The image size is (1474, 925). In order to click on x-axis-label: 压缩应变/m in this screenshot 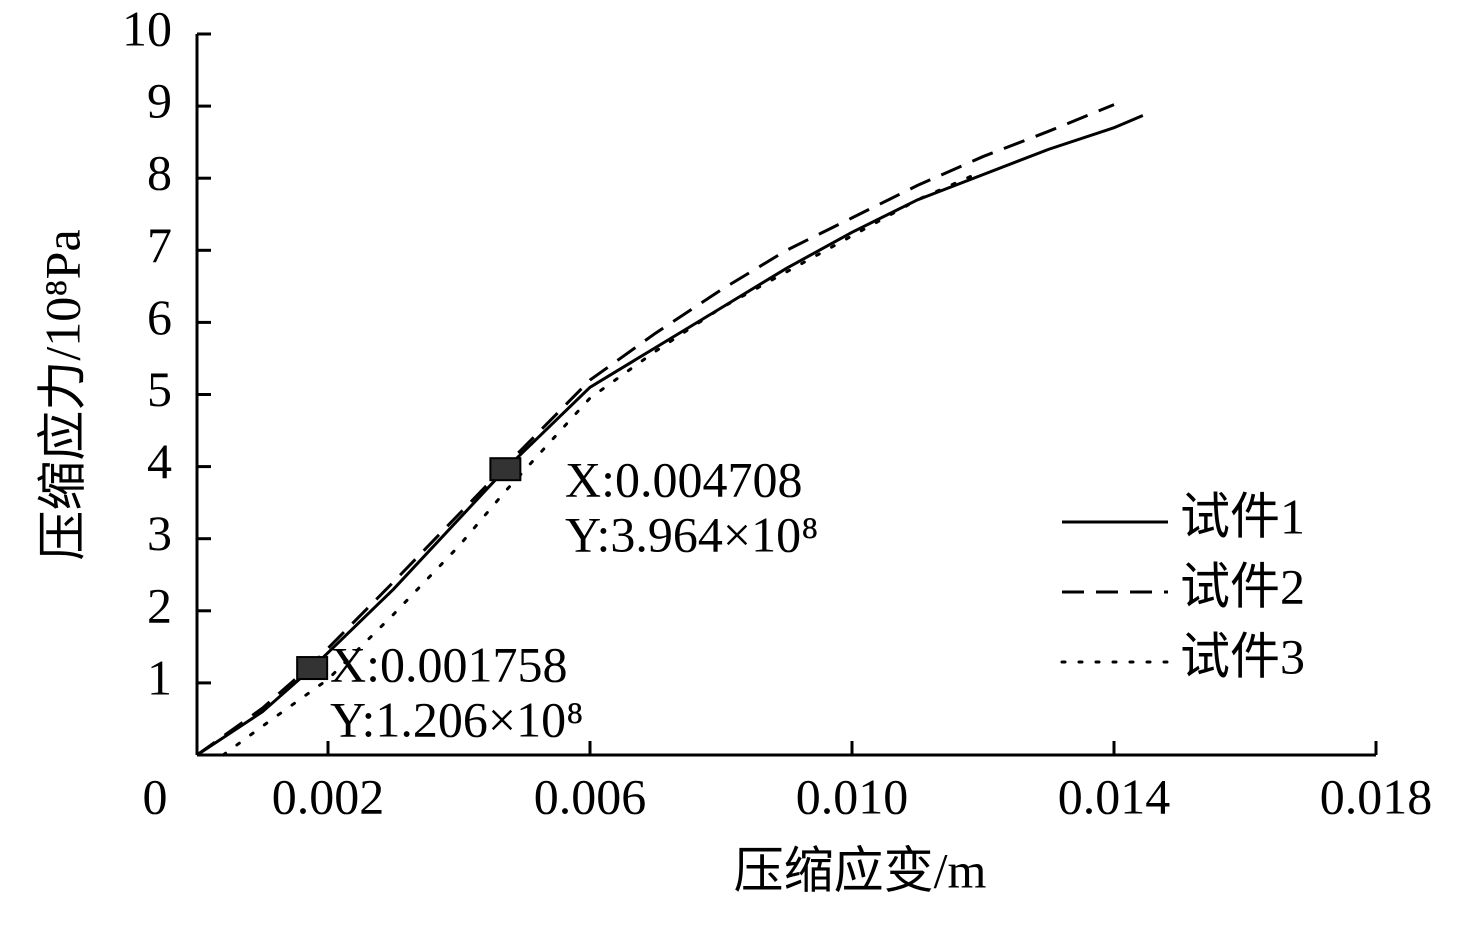, I will do `click(860, 870)`.